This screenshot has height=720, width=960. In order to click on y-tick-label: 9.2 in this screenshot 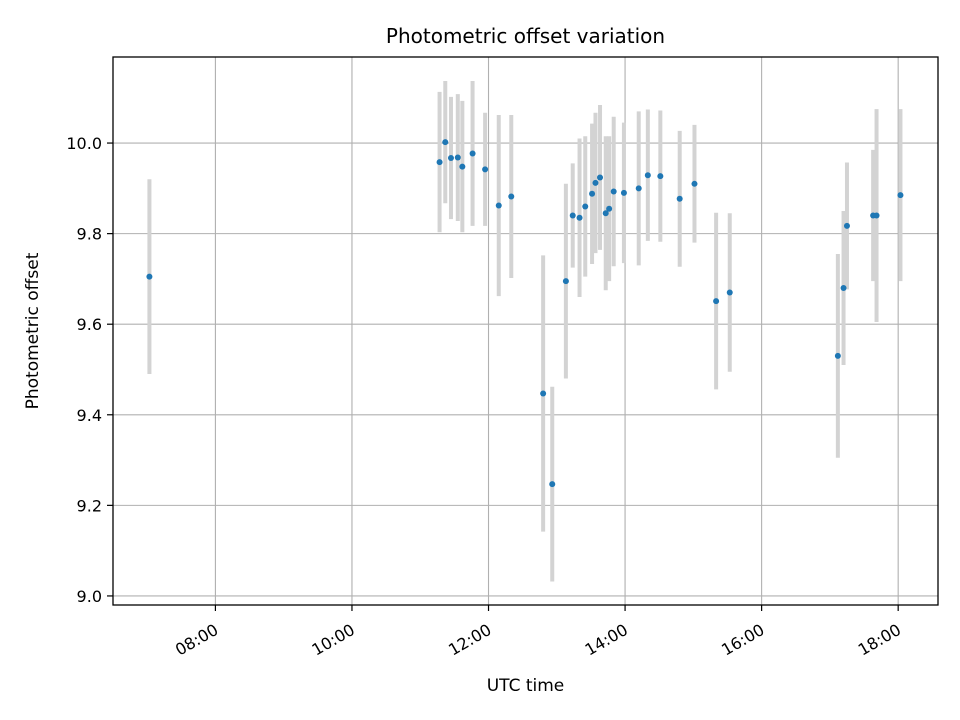, I will do `click(89, 505)`.